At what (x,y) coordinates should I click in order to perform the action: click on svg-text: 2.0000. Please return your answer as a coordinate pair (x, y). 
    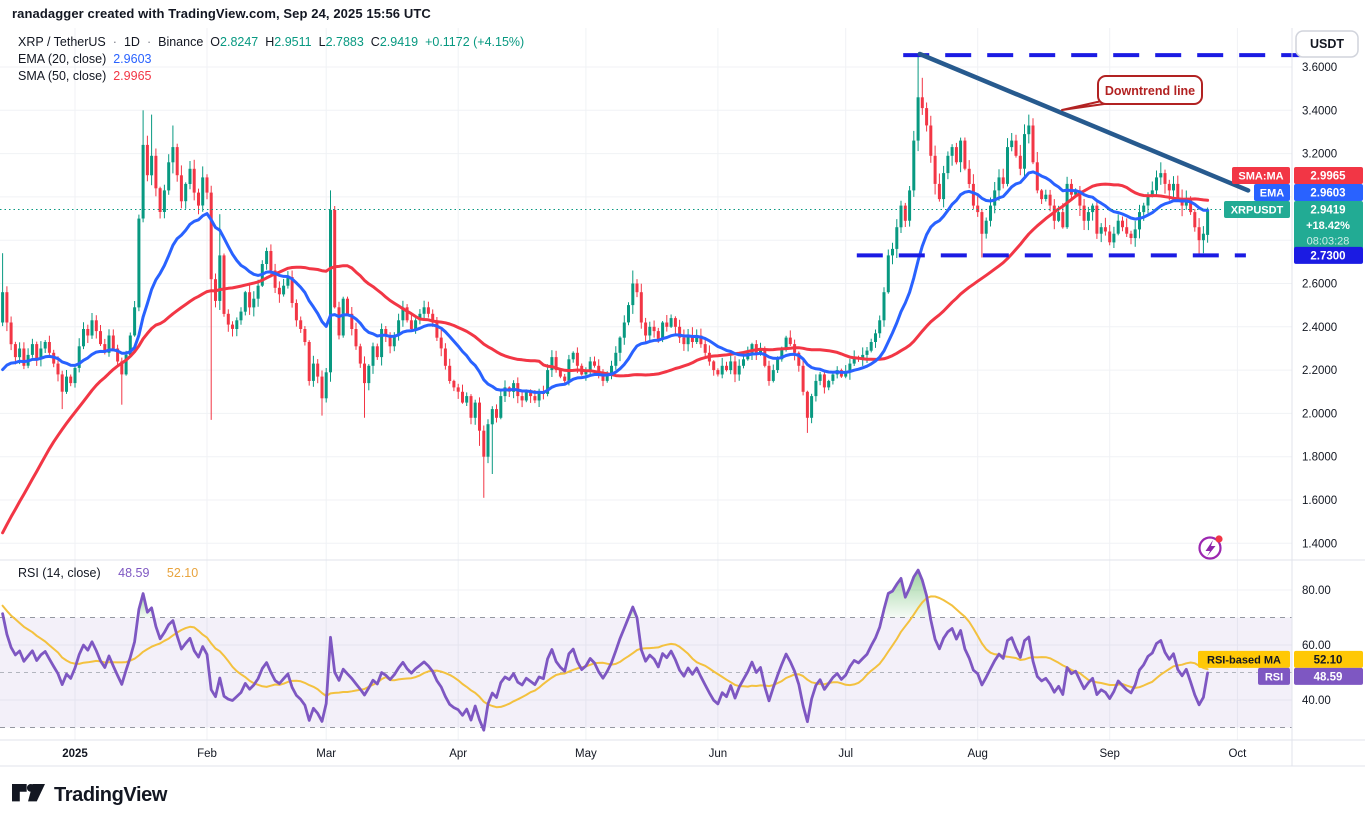
    Looking at the image, I should click on (1319, 414).